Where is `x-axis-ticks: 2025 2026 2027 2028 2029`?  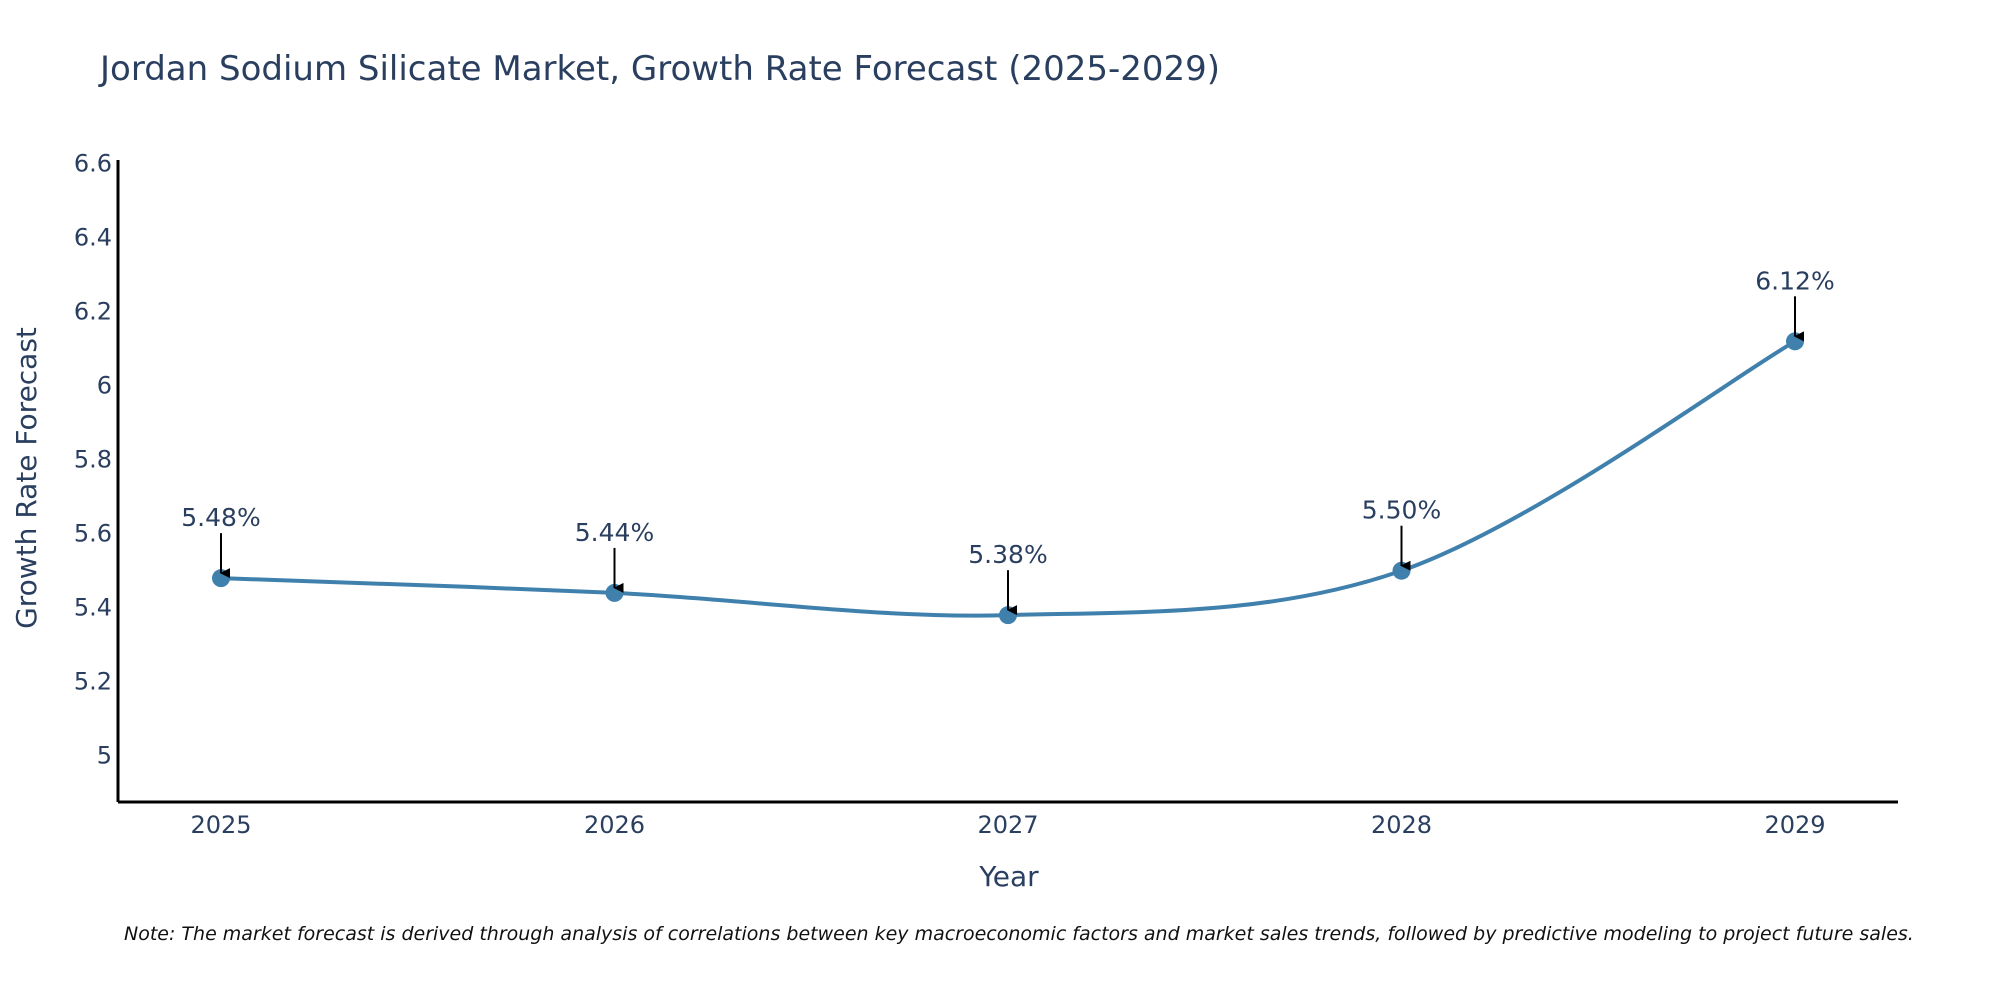
x-axis-ticks: 2025 2026 2027 2028 2029 is located at coordinates (1007, 825).